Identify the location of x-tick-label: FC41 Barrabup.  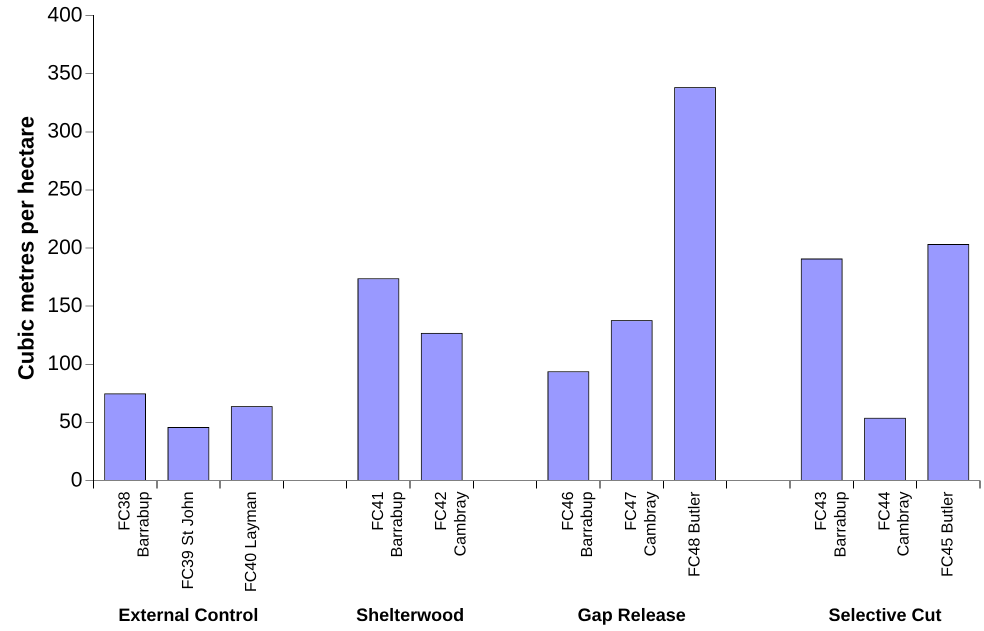
(388, 524).